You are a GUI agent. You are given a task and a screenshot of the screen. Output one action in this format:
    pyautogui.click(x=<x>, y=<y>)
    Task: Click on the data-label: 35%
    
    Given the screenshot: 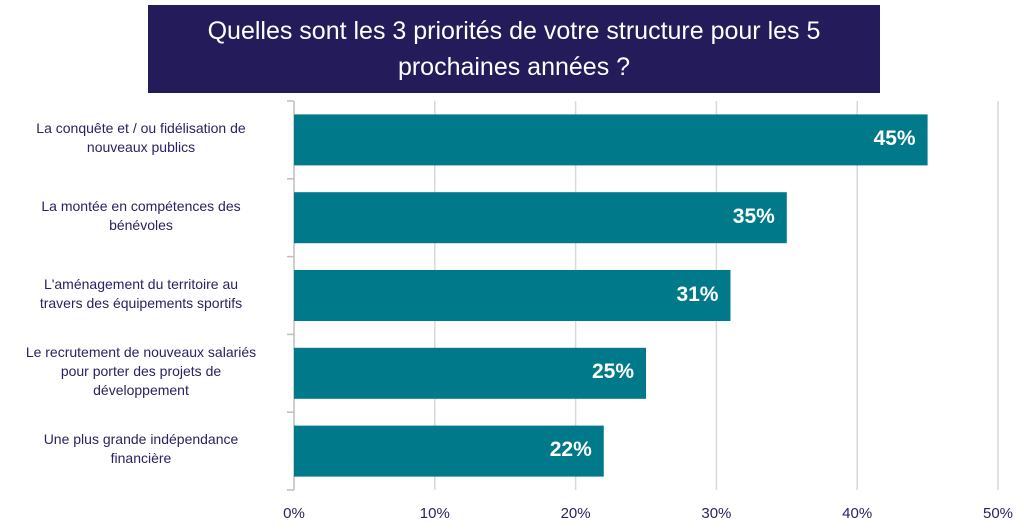 What is the action you would take?
    pyautogui.click(x=753, y=216)
    